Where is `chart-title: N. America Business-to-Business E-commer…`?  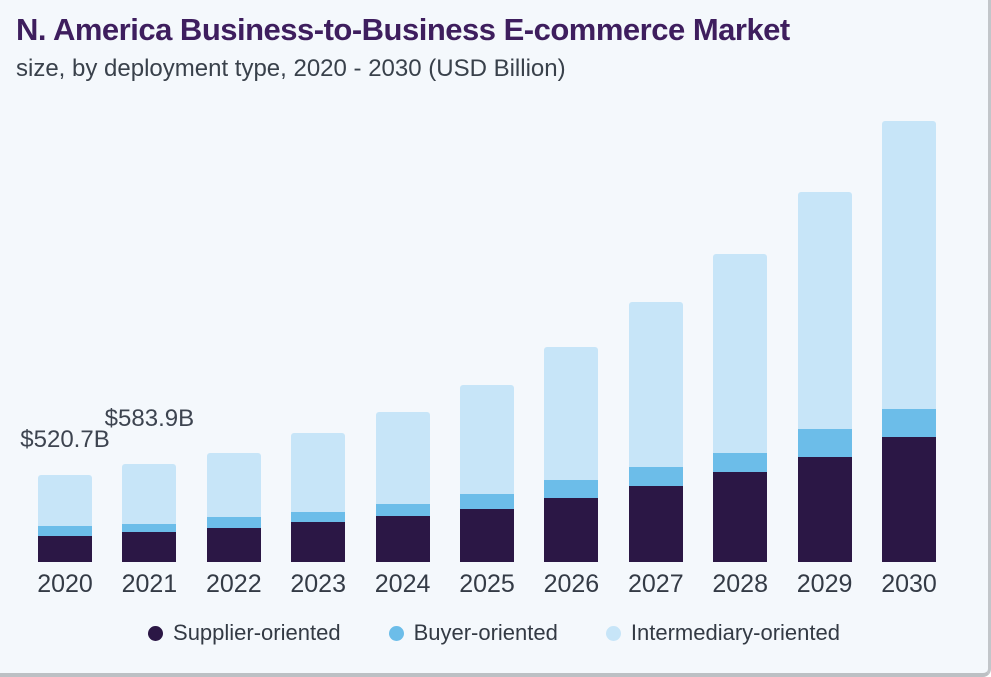
chart-title: N. America Business-to-Business E-commer… is located at coordinates (403, 29).